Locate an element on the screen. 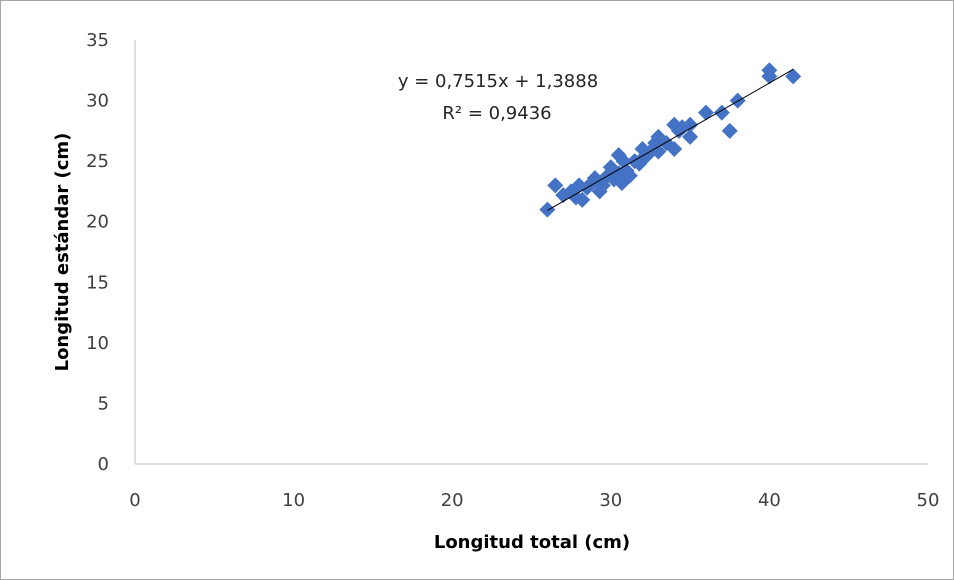  x-tick-label: 0 is located at coordinates (134, 500).